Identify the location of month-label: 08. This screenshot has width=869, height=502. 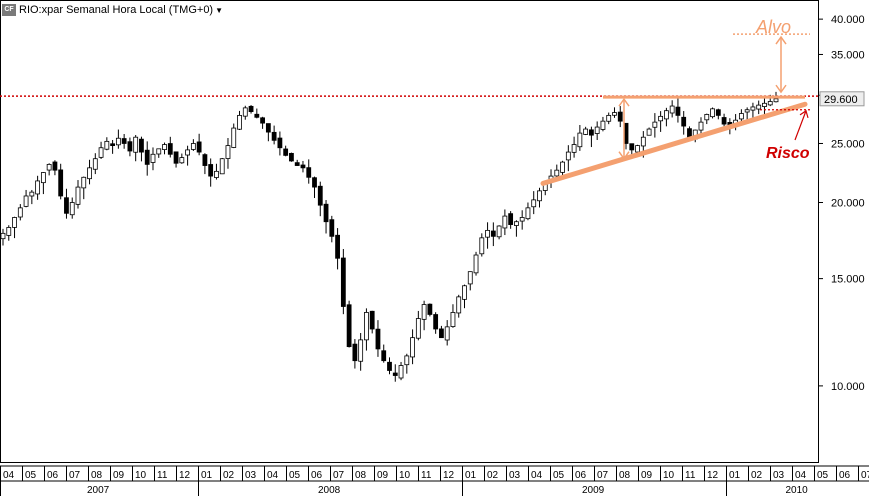
(361, 475).